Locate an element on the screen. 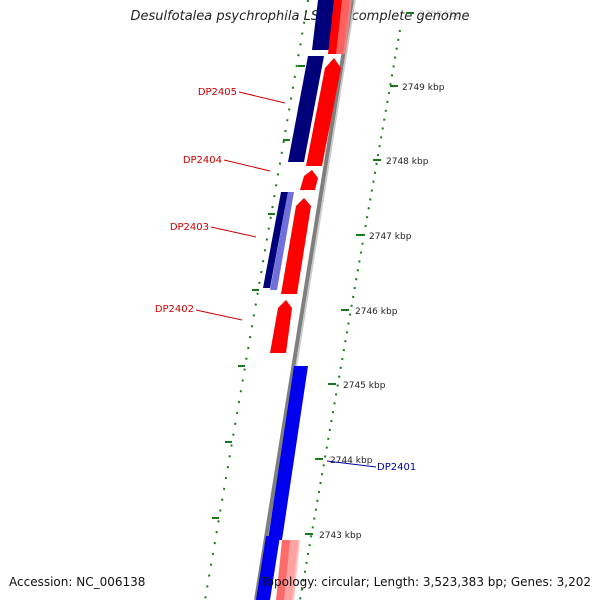  tick-label: 2749 kbp is located at coordinates (423, 88).